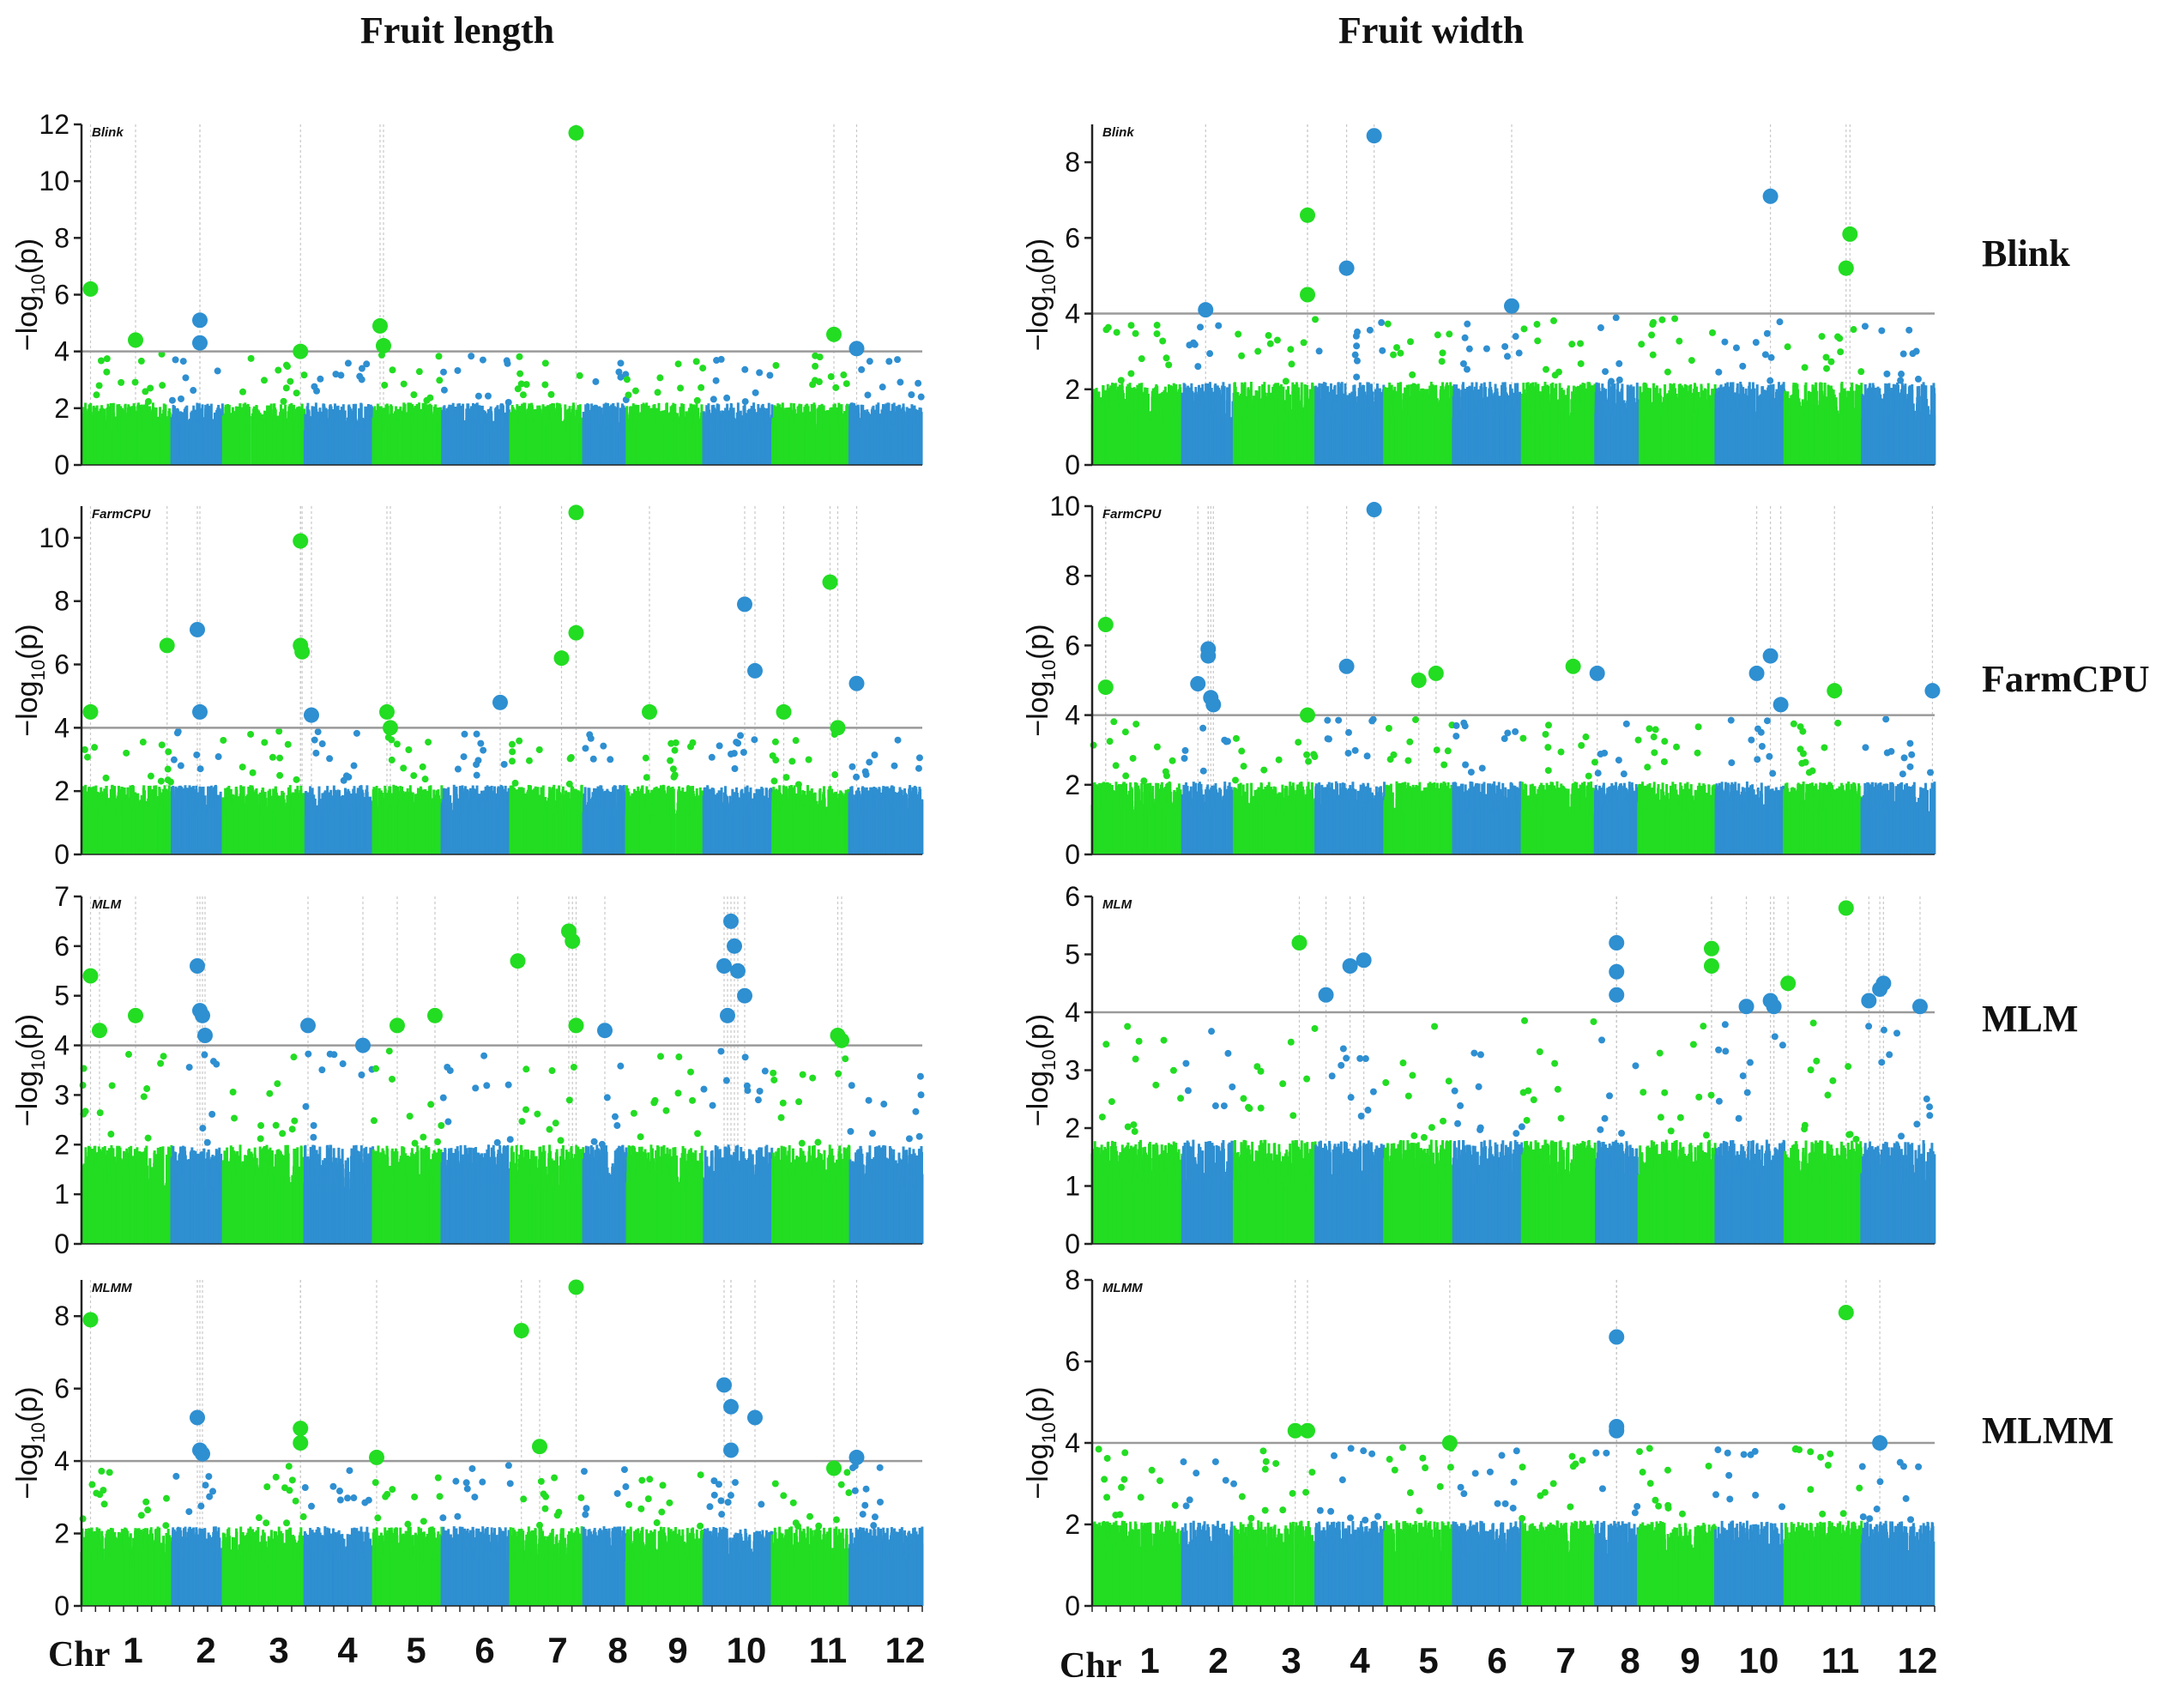 The image size is (2168, 1708). Describe the element at coordinates (337, 1536) in the screenshot. I see `snp-cloud-chr4` at that location.